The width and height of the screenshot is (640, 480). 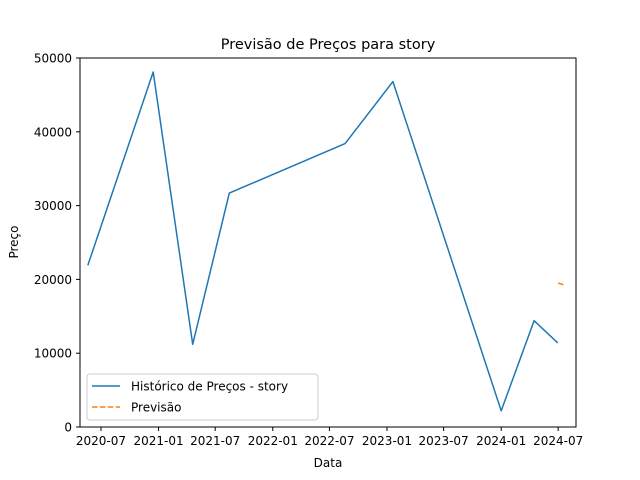 I want to click on y-tick-label-3: 30000, so click(x=53, y=206).